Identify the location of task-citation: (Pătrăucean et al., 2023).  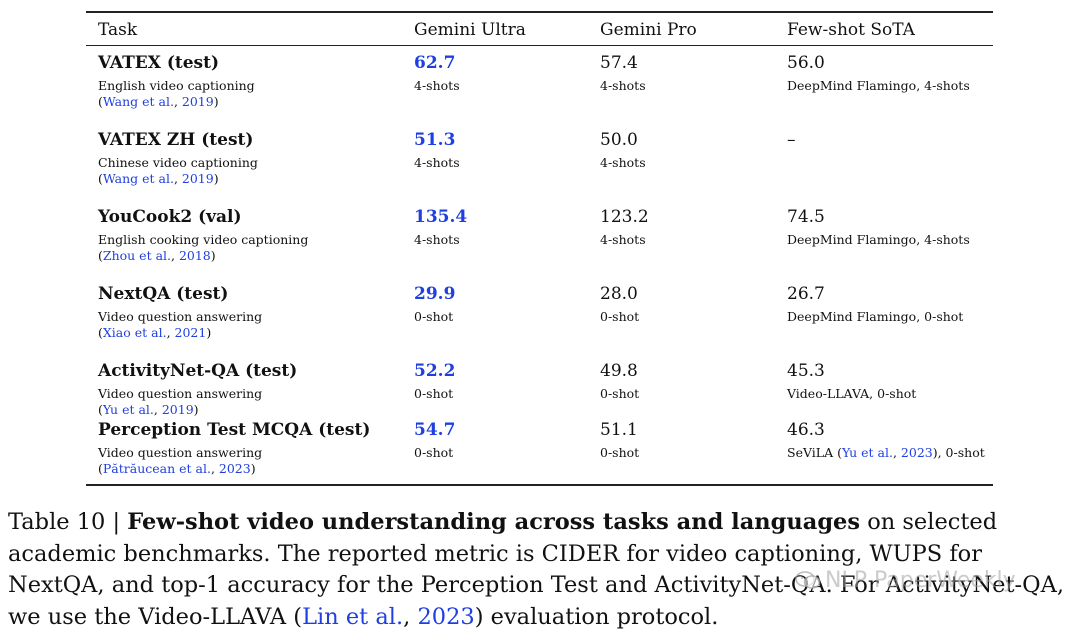
(177, 468).